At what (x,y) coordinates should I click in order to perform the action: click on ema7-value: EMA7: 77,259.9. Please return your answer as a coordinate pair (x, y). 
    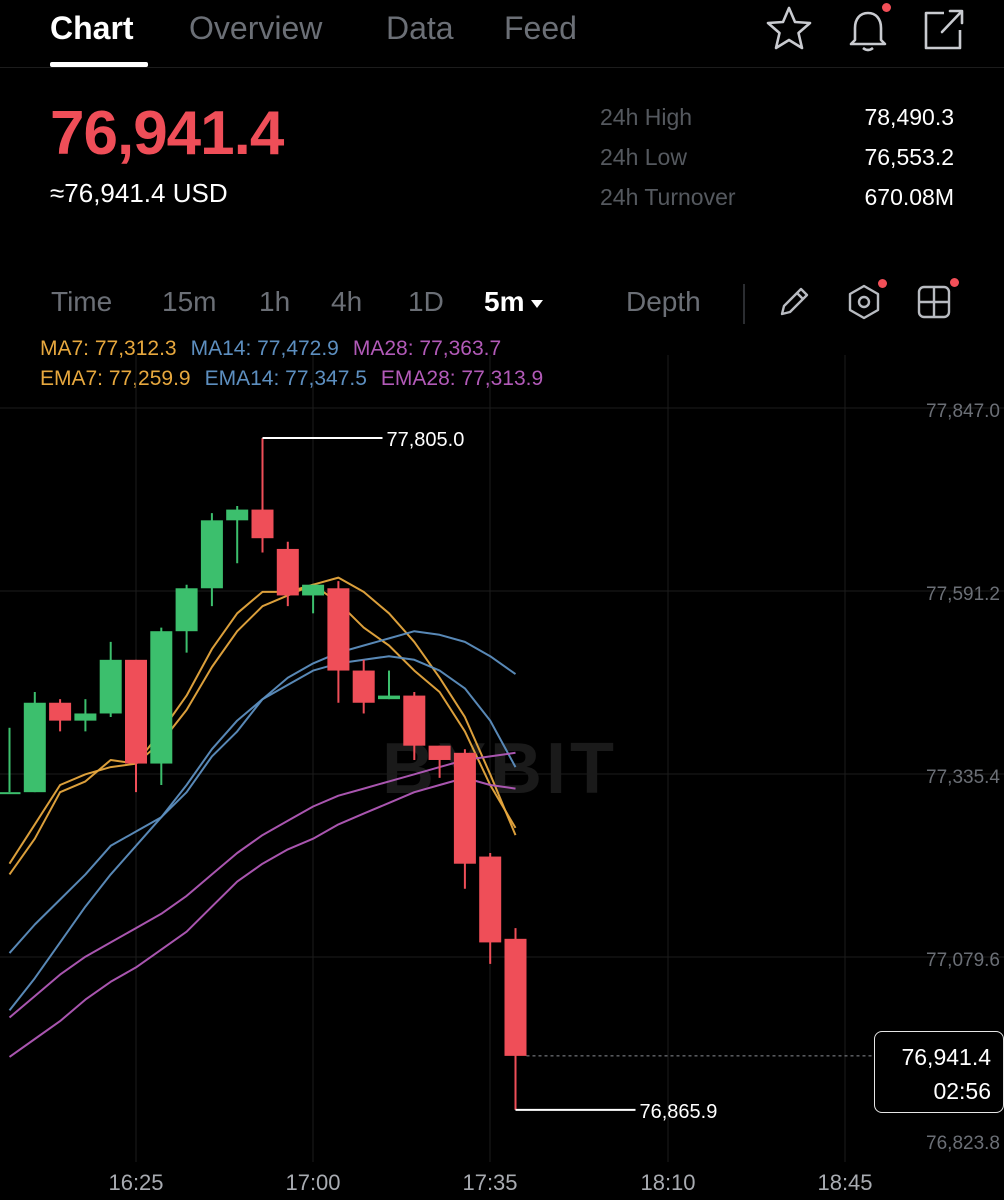
    Looking at the image, I should click on (115, 378).